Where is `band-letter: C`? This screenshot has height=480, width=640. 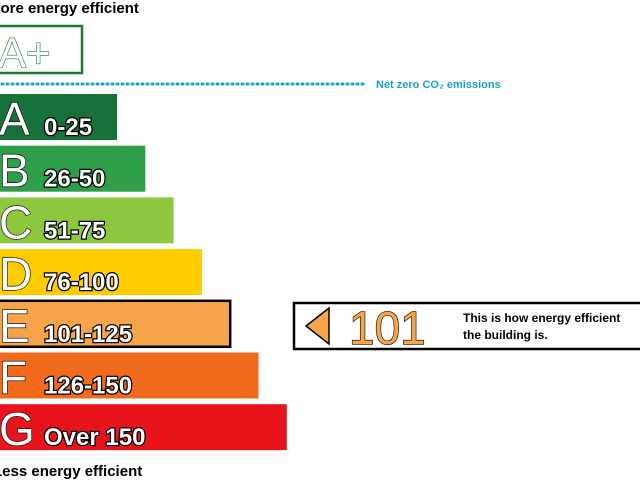
band-letter: C is located at coordinates (16, 222).